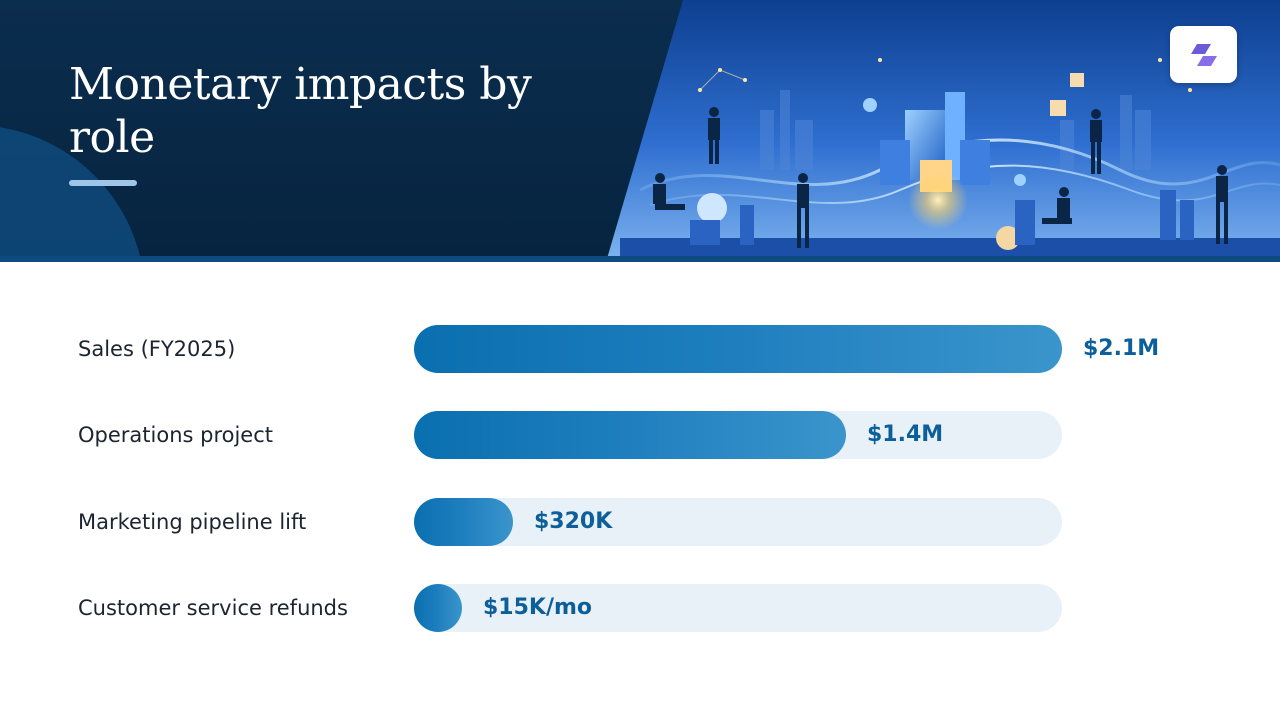 Image resolution: width=1280 pixels, height=720 pixels. I want to click on bar-row: Customer service refunds $15K/mo, so click(640, 608).